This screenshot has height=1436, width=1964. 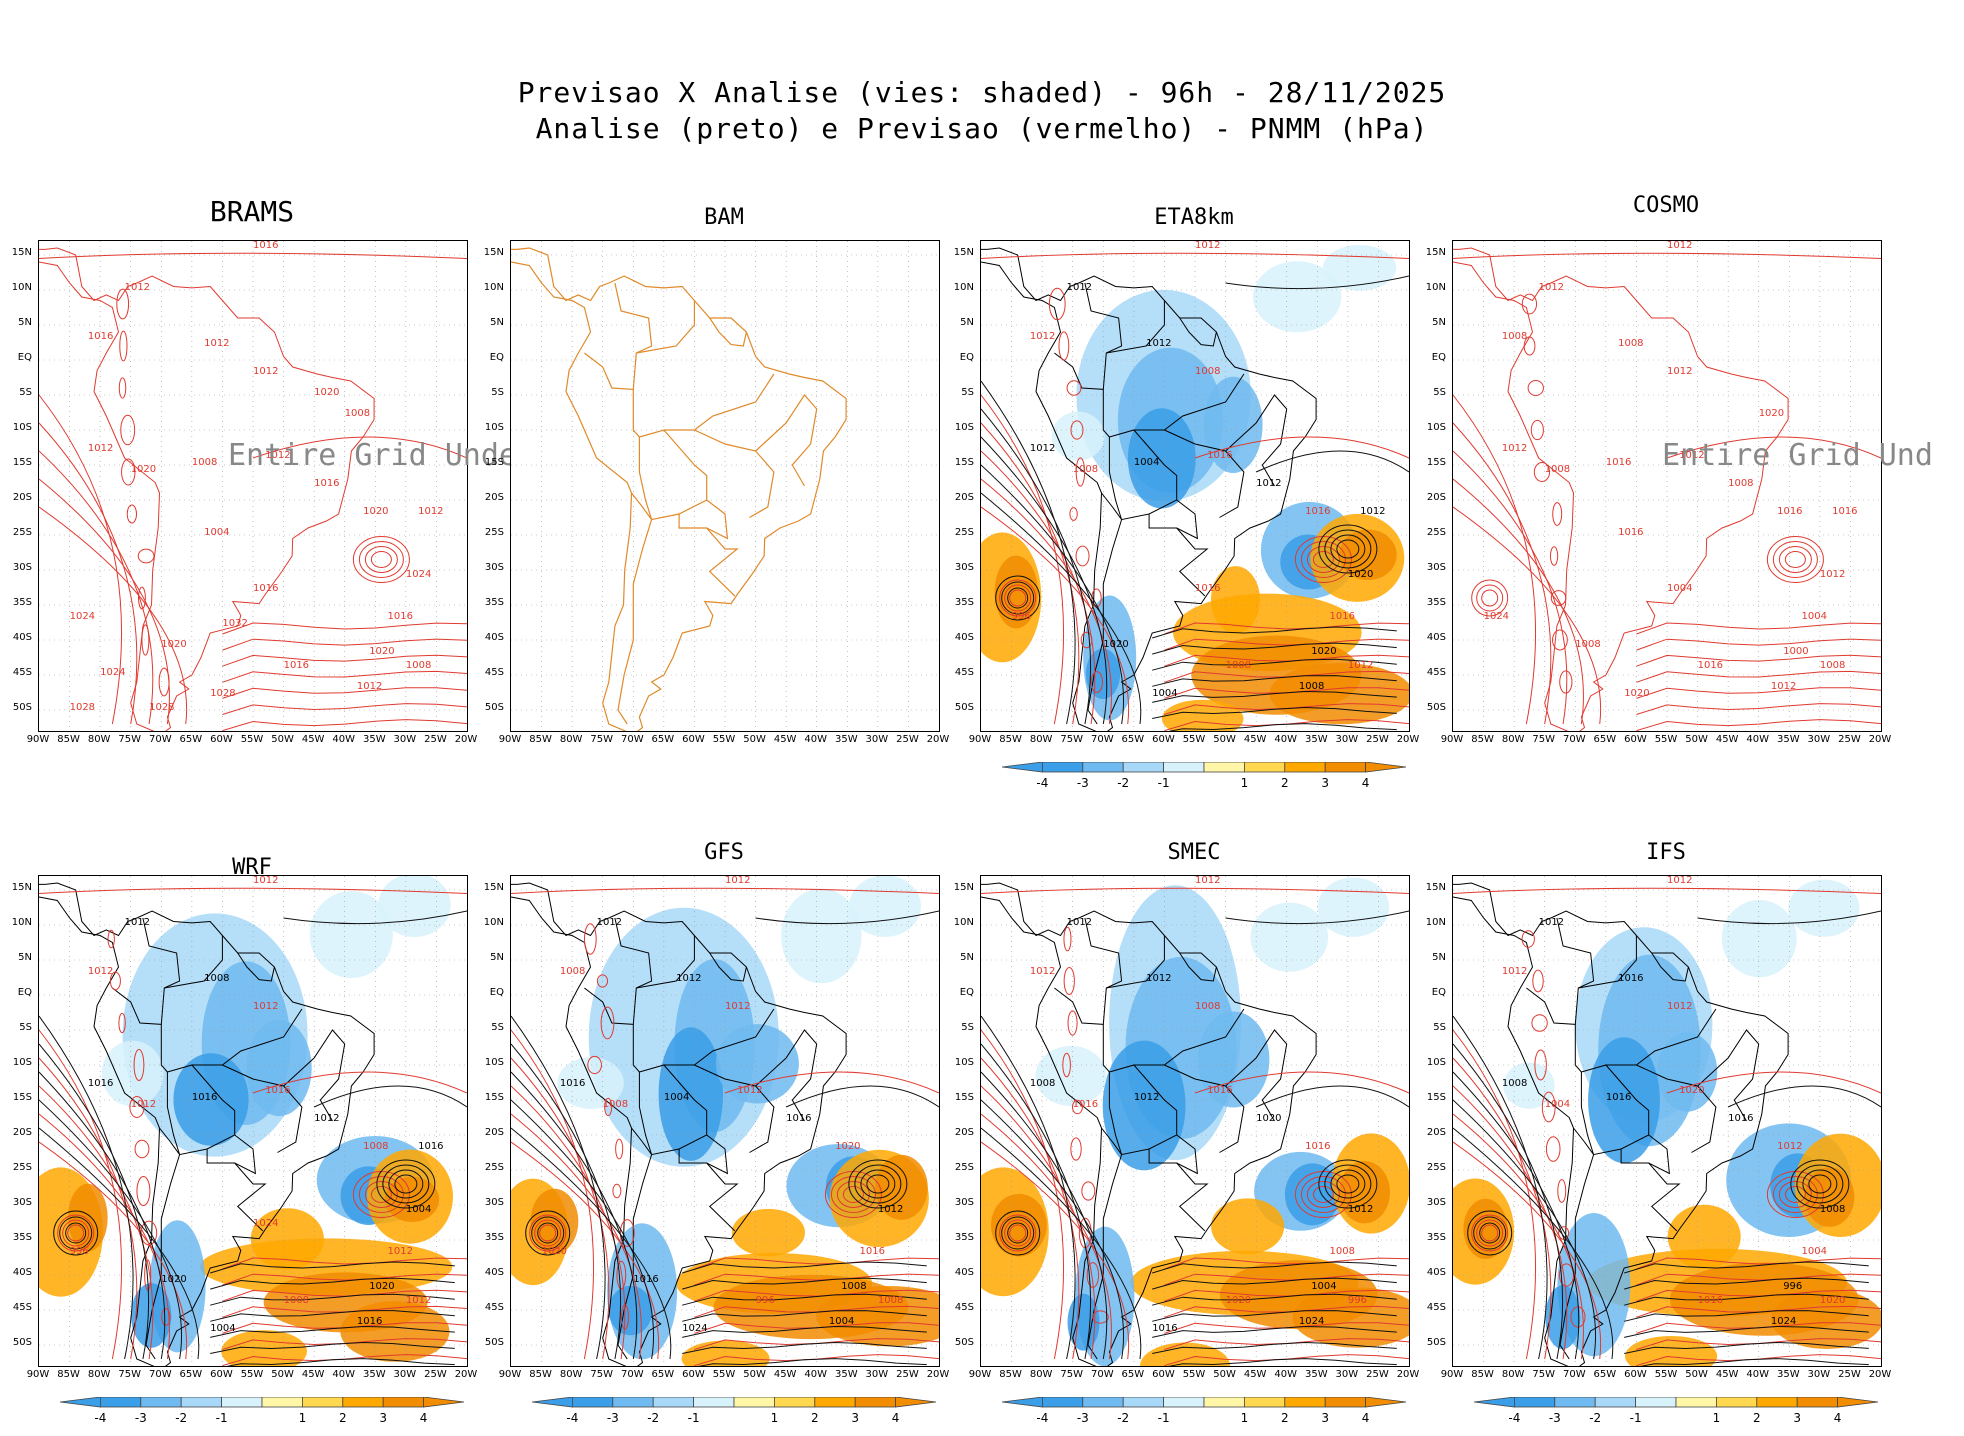 I want to click on lat-label: 35S, so click(x=964, y=602).